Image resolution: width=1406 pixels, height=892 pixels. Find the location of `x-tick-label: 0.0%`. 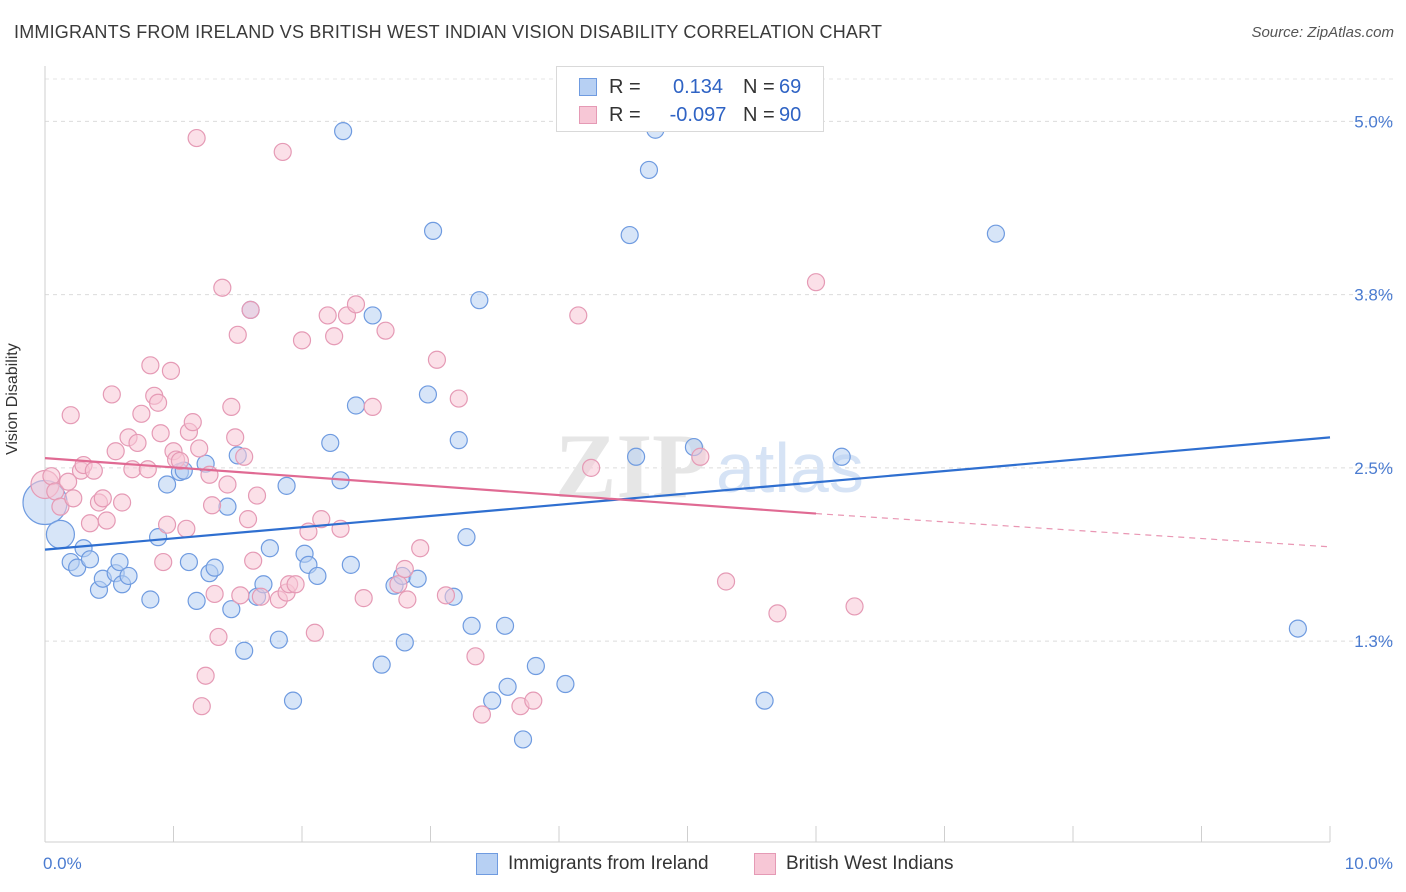

x-tick-label: 0.0% is located at coordinates (62, 863).